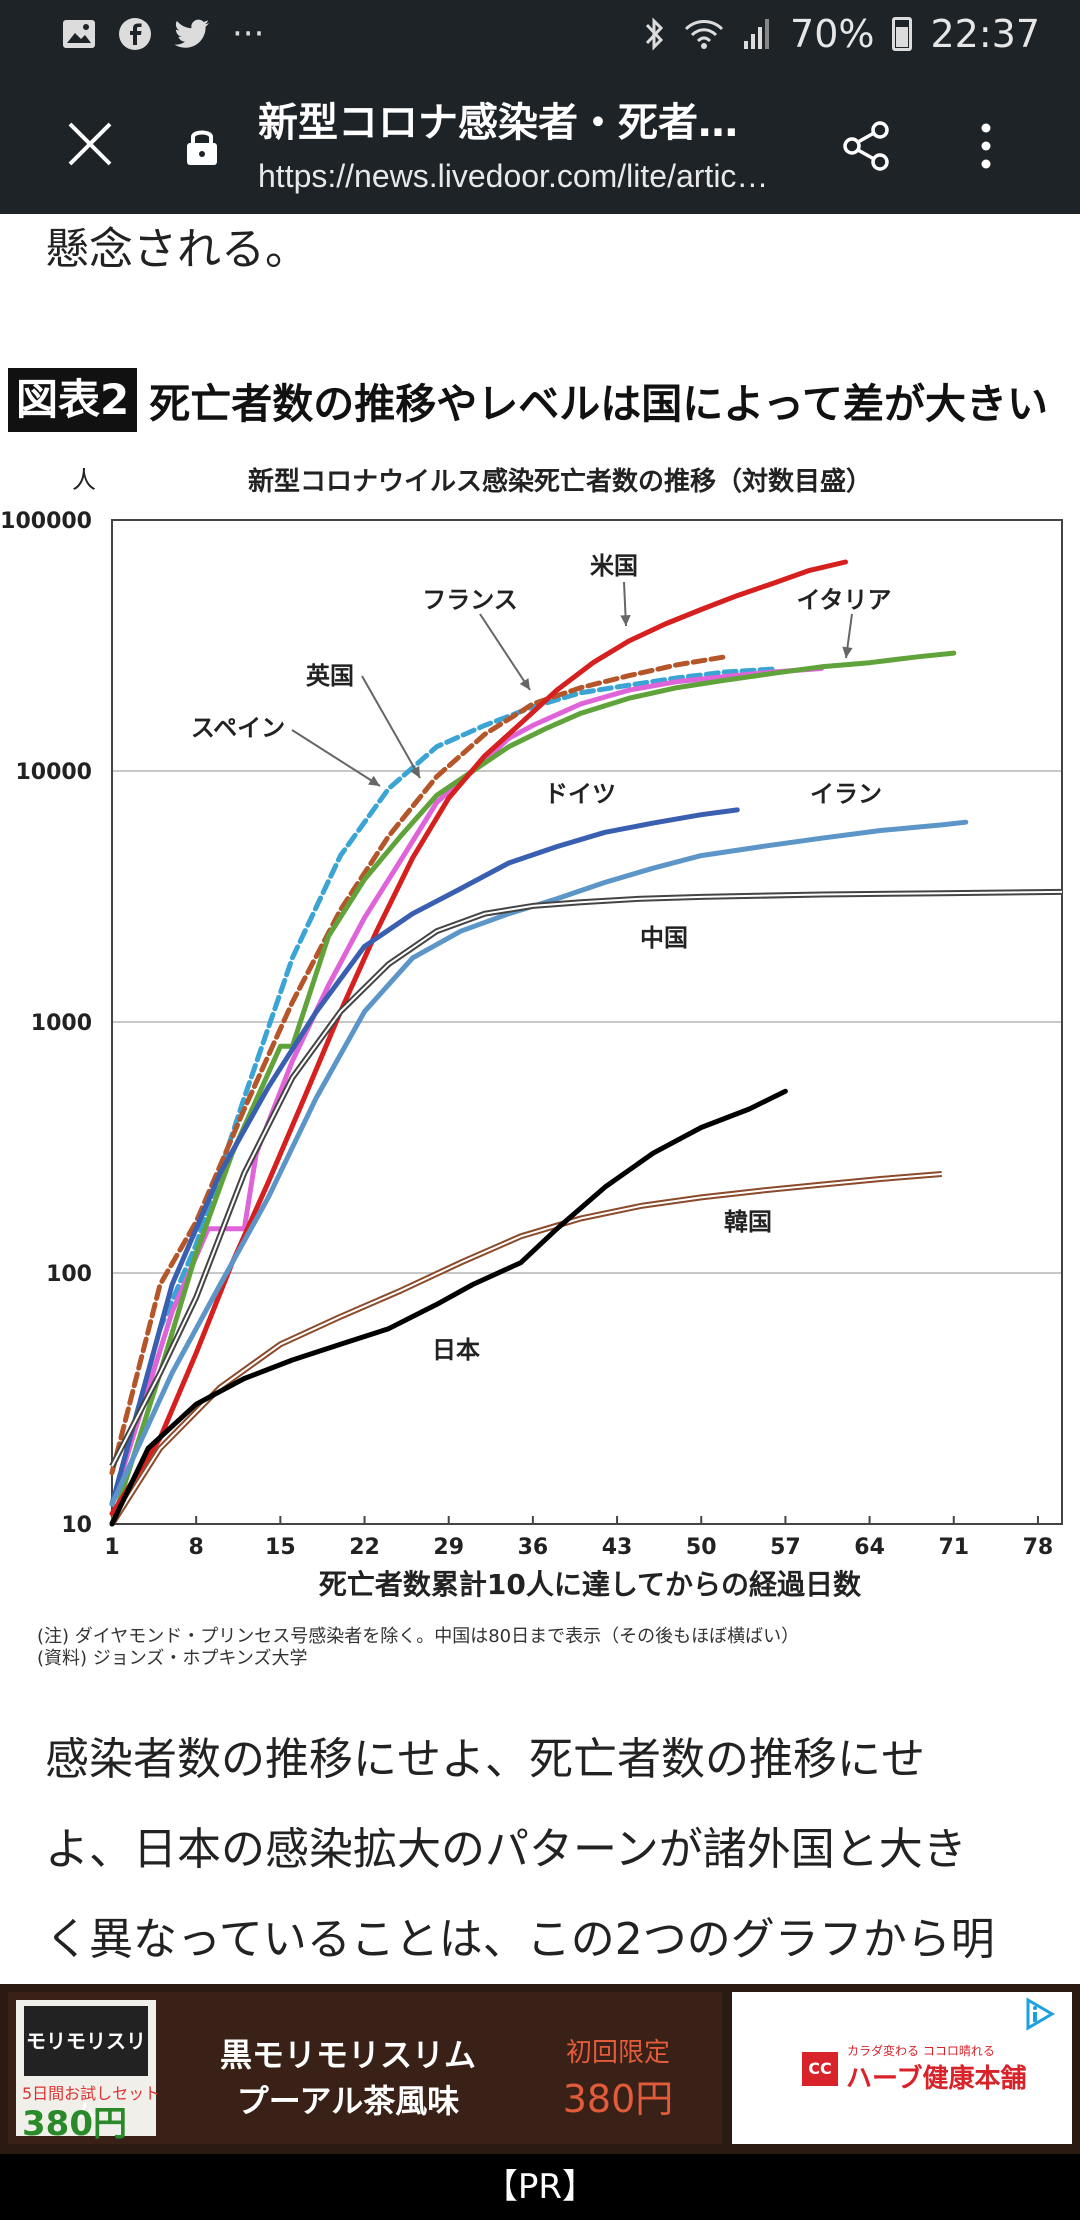  What do you see at coordinates (843, 600) in the screenshot?
I see `series-label-italy: イタリア` at bounding box center [843, 600].